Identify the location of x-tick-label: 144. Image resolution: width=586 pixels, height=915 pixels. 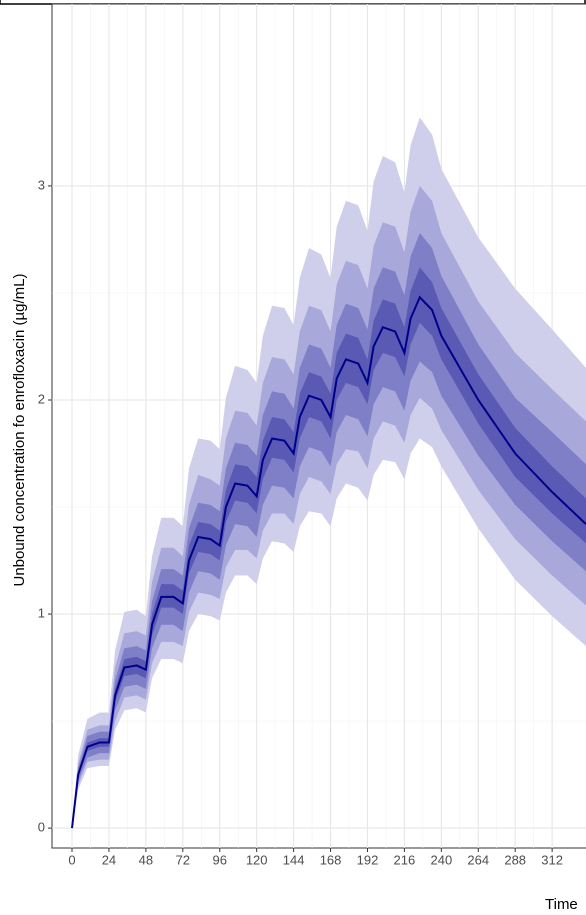
(294, 859).